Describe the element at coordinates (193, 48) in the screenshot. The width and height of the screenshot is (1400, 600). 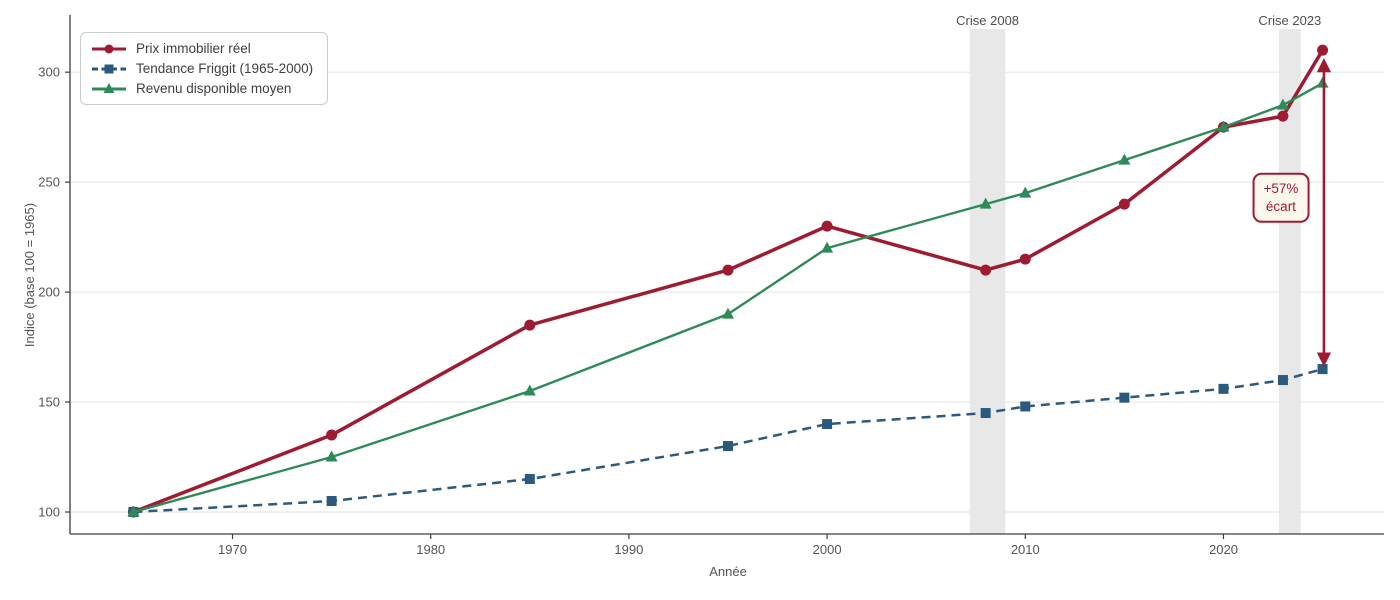
I see `legend-label: Prix immobilier réel` at that location.